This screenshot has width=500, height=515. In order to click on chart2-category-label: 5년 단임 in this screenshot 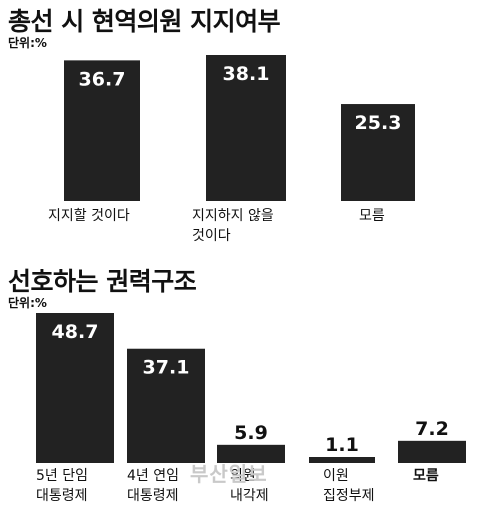, I will do `click(62, 476)`.